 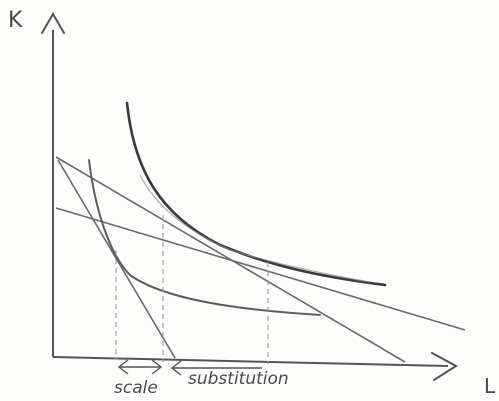 I want to click on guide-lines, so click(x=192, y=289).